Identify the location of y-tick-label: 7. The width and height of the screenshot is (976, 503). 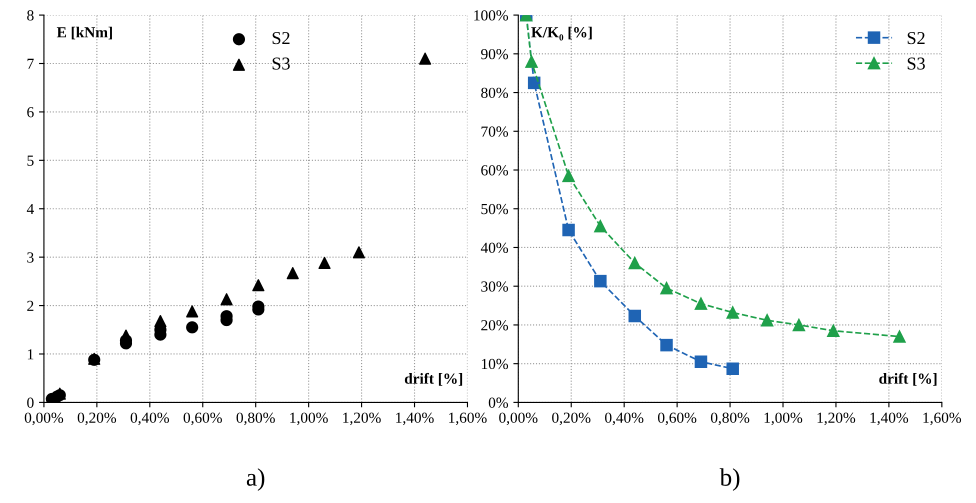
(31, 63).